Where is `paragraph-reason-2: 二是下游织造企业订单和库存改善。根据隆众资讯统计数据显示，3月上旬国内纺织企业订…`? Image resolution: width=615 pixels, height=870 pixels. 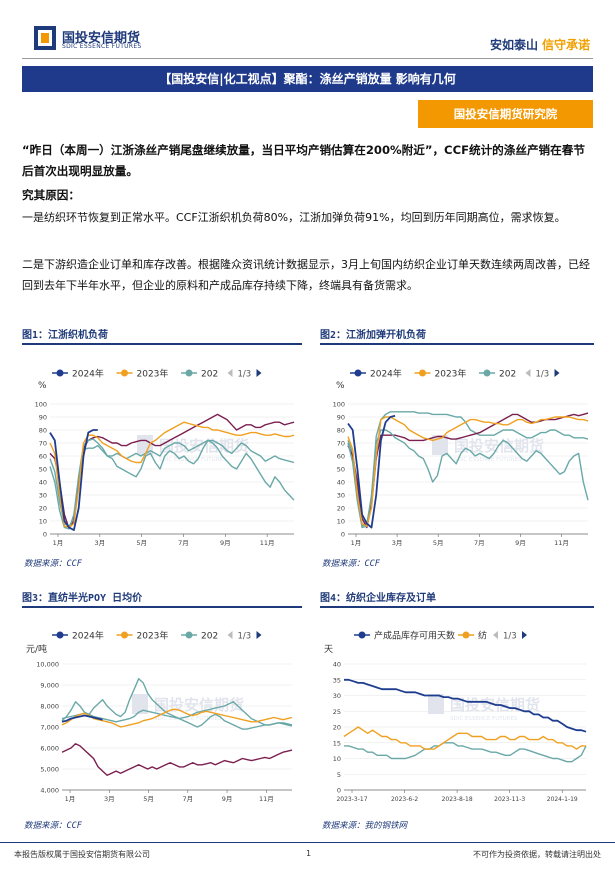 paragraph-reason-2: 二是下游织造企业订单和库存改善。根据隆众资讯统计数据显示，3月上旬国内纺织企业订… is located at coordinates (306, 275).